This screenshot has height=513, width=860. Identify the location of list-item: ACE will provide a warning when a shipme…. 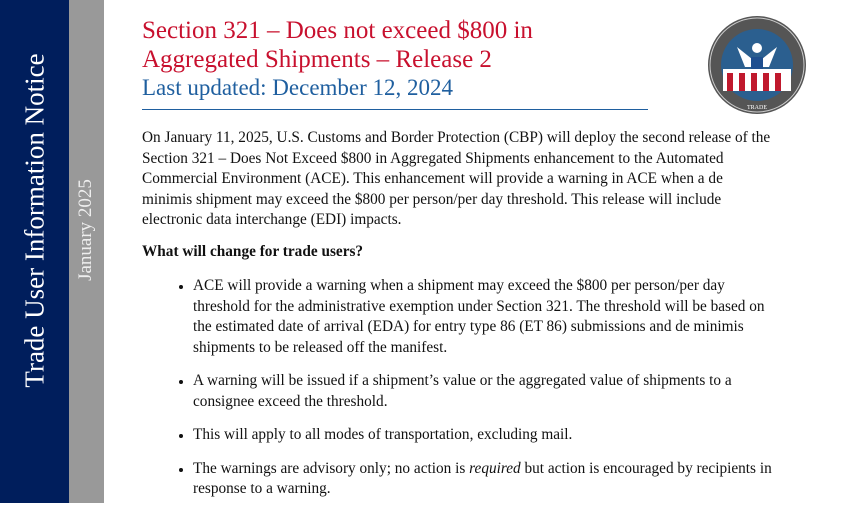
(482, 317).